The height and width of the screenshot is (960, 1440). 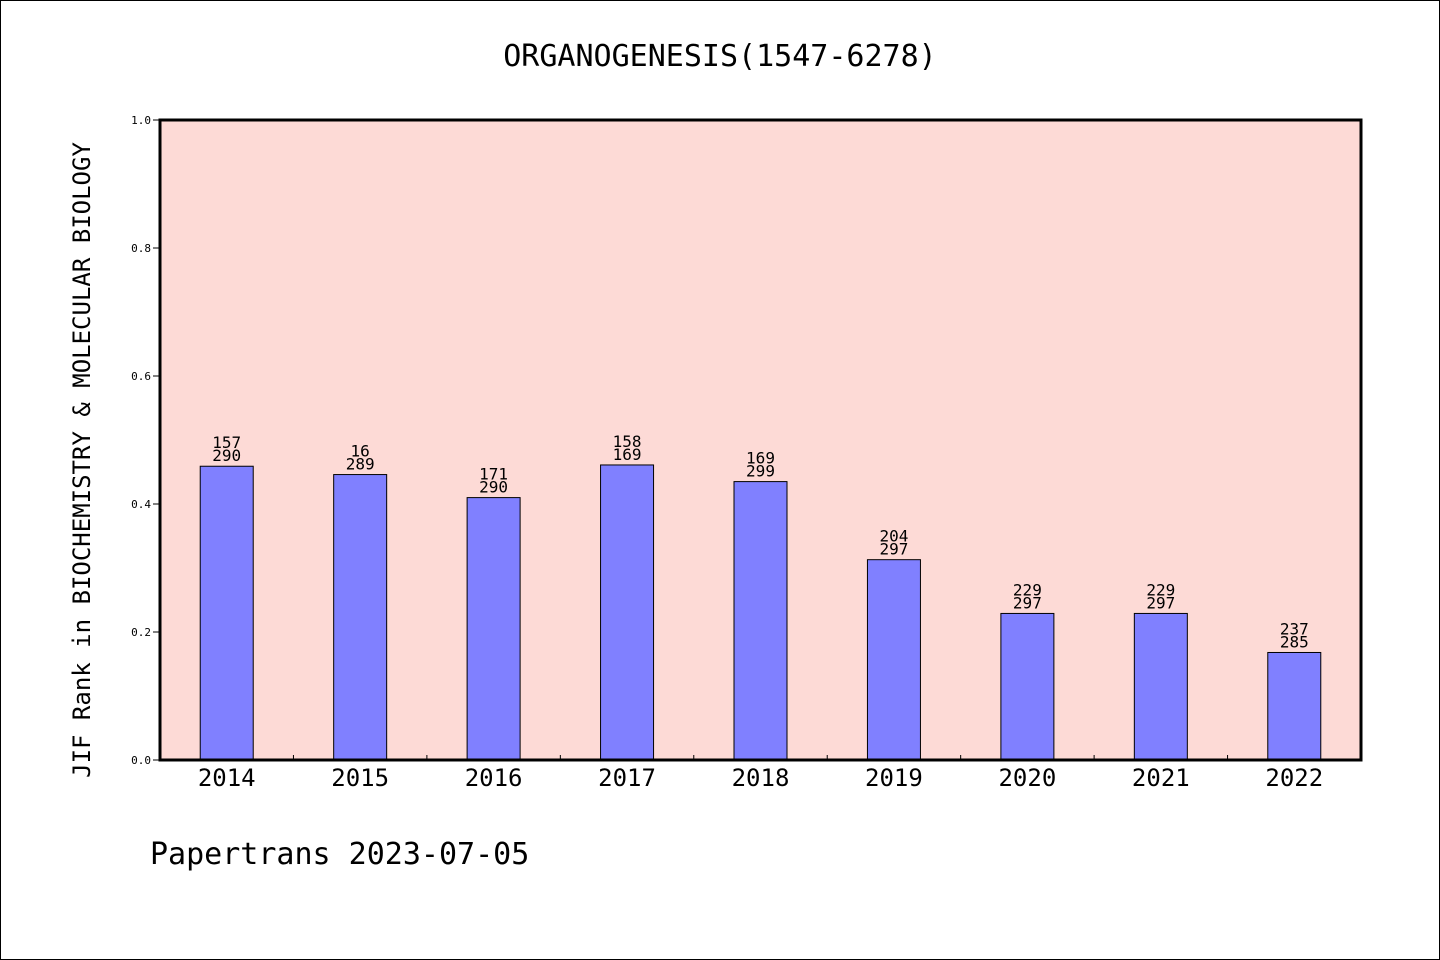 I want to click on bar-2018, so click(x=760, y=621).